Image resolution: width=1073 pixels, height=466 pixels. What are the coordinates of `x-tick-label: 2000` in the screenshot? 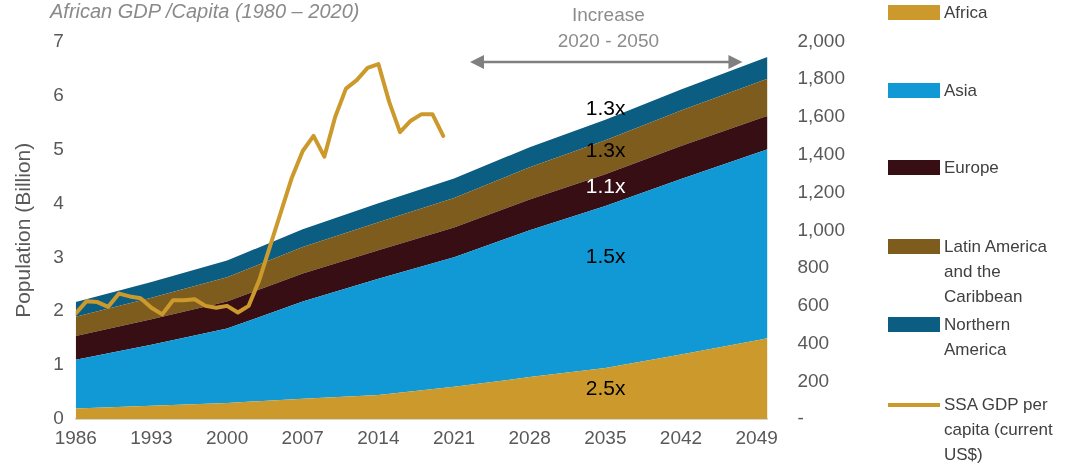 It's located at (227, 437).